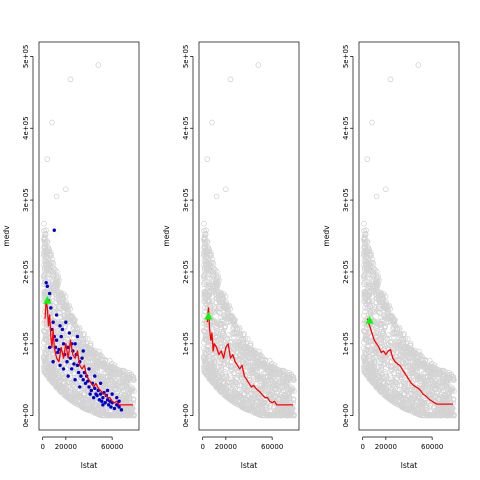 The image size is (480, 480). I want to click on marker-triangle, so click(208, 315).